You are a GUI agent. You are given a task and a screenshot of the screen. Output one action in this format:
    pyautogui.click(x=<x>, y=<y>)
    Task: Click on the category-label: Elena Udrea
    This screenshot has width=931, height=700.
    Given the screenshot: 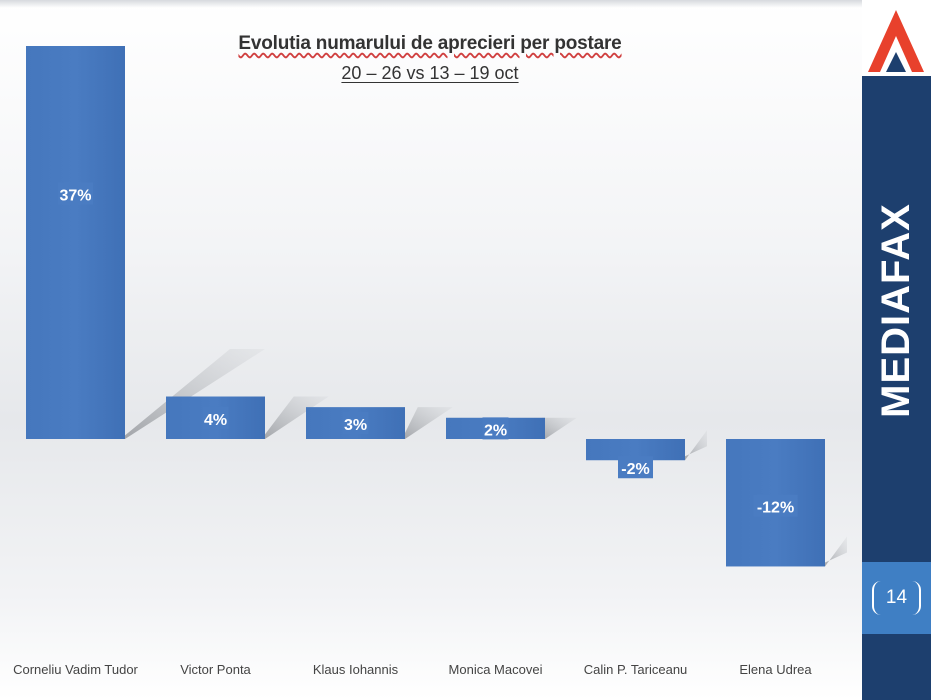 What is the action you would take?
    pyautogui.click(x=775, y=669)
    